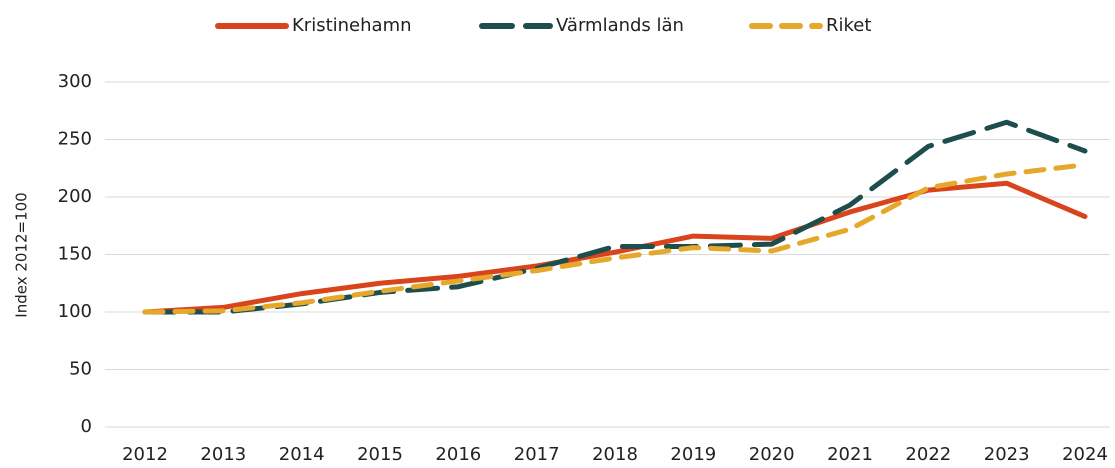 This screenshot has height=468, width=1115. What do you see at coordinates (86, 426) in the screenshot?
I see `y-tick-label: 0` at bounding box center [86, 426].